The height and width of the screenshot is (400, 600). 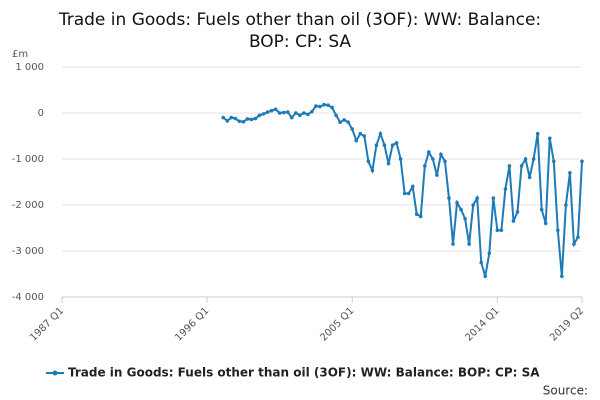 I want to click on x-tick-label: 2005 Q1, so click(x=337, y=324).